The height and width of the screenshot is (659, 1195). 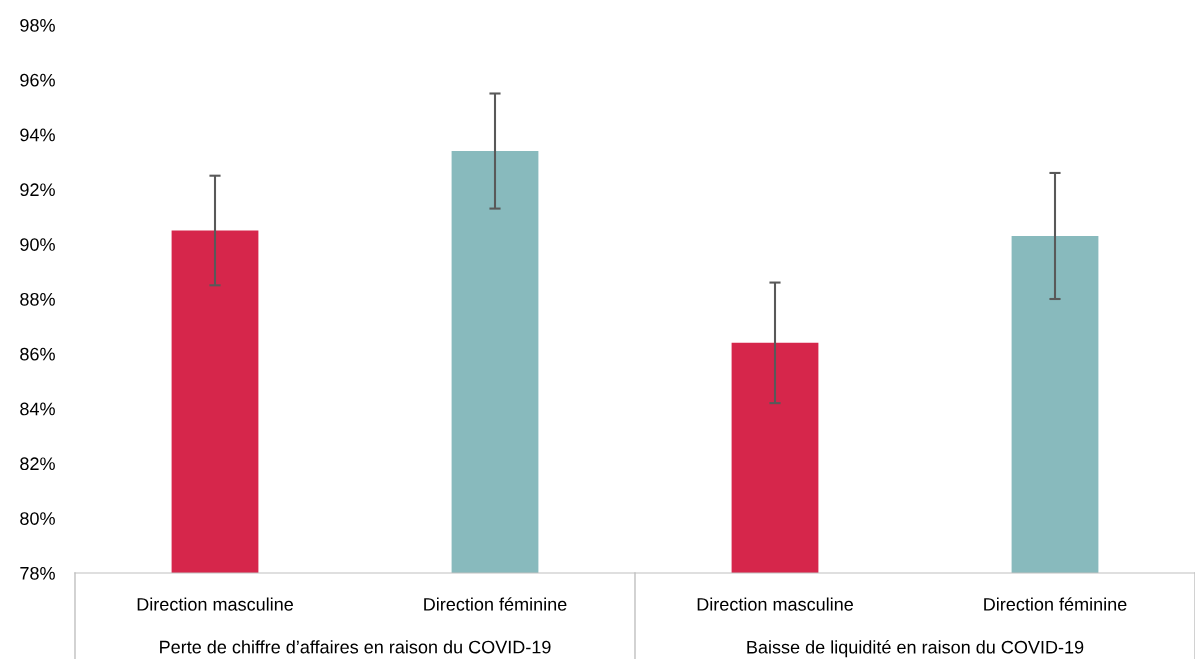 What do you see at coordinates (37, 518) in the screenshot?
I see `y-tick-label: 80%` at bounding box center [37, 518].